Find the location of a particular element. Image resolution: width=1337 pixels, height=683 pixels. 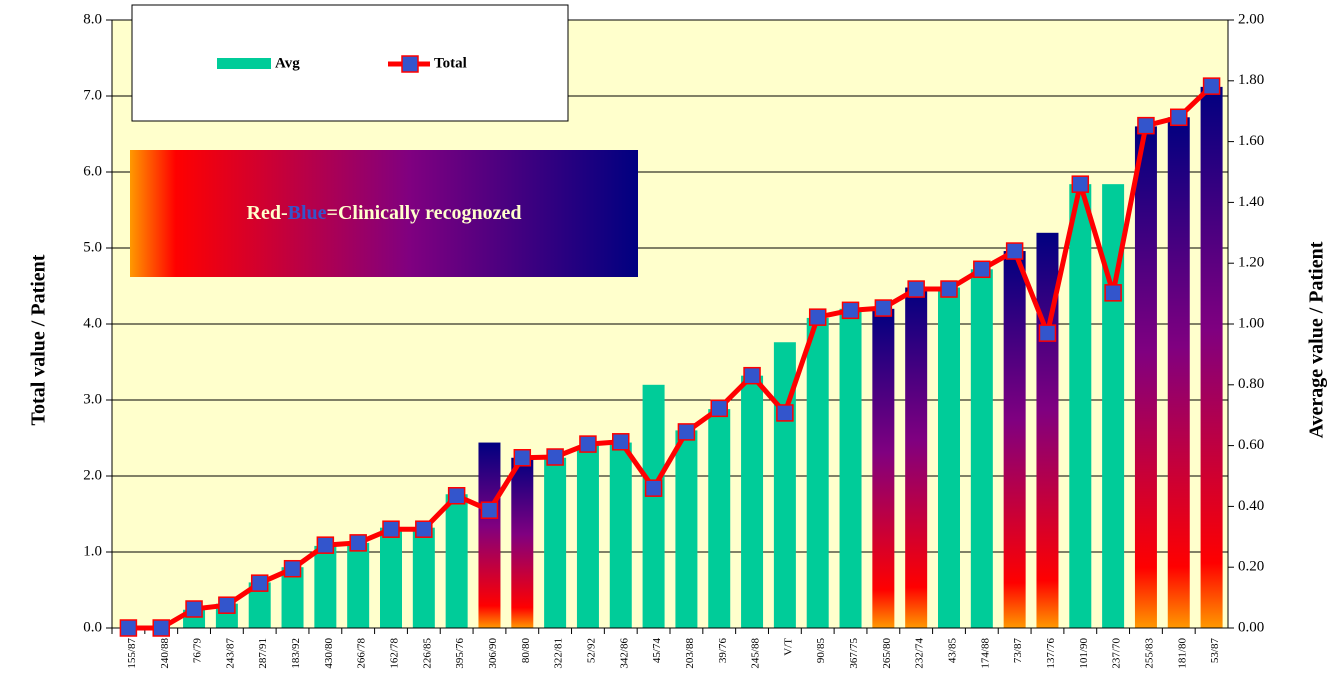

x-tick-label: 395/76 is located at coordinates (460, 653).